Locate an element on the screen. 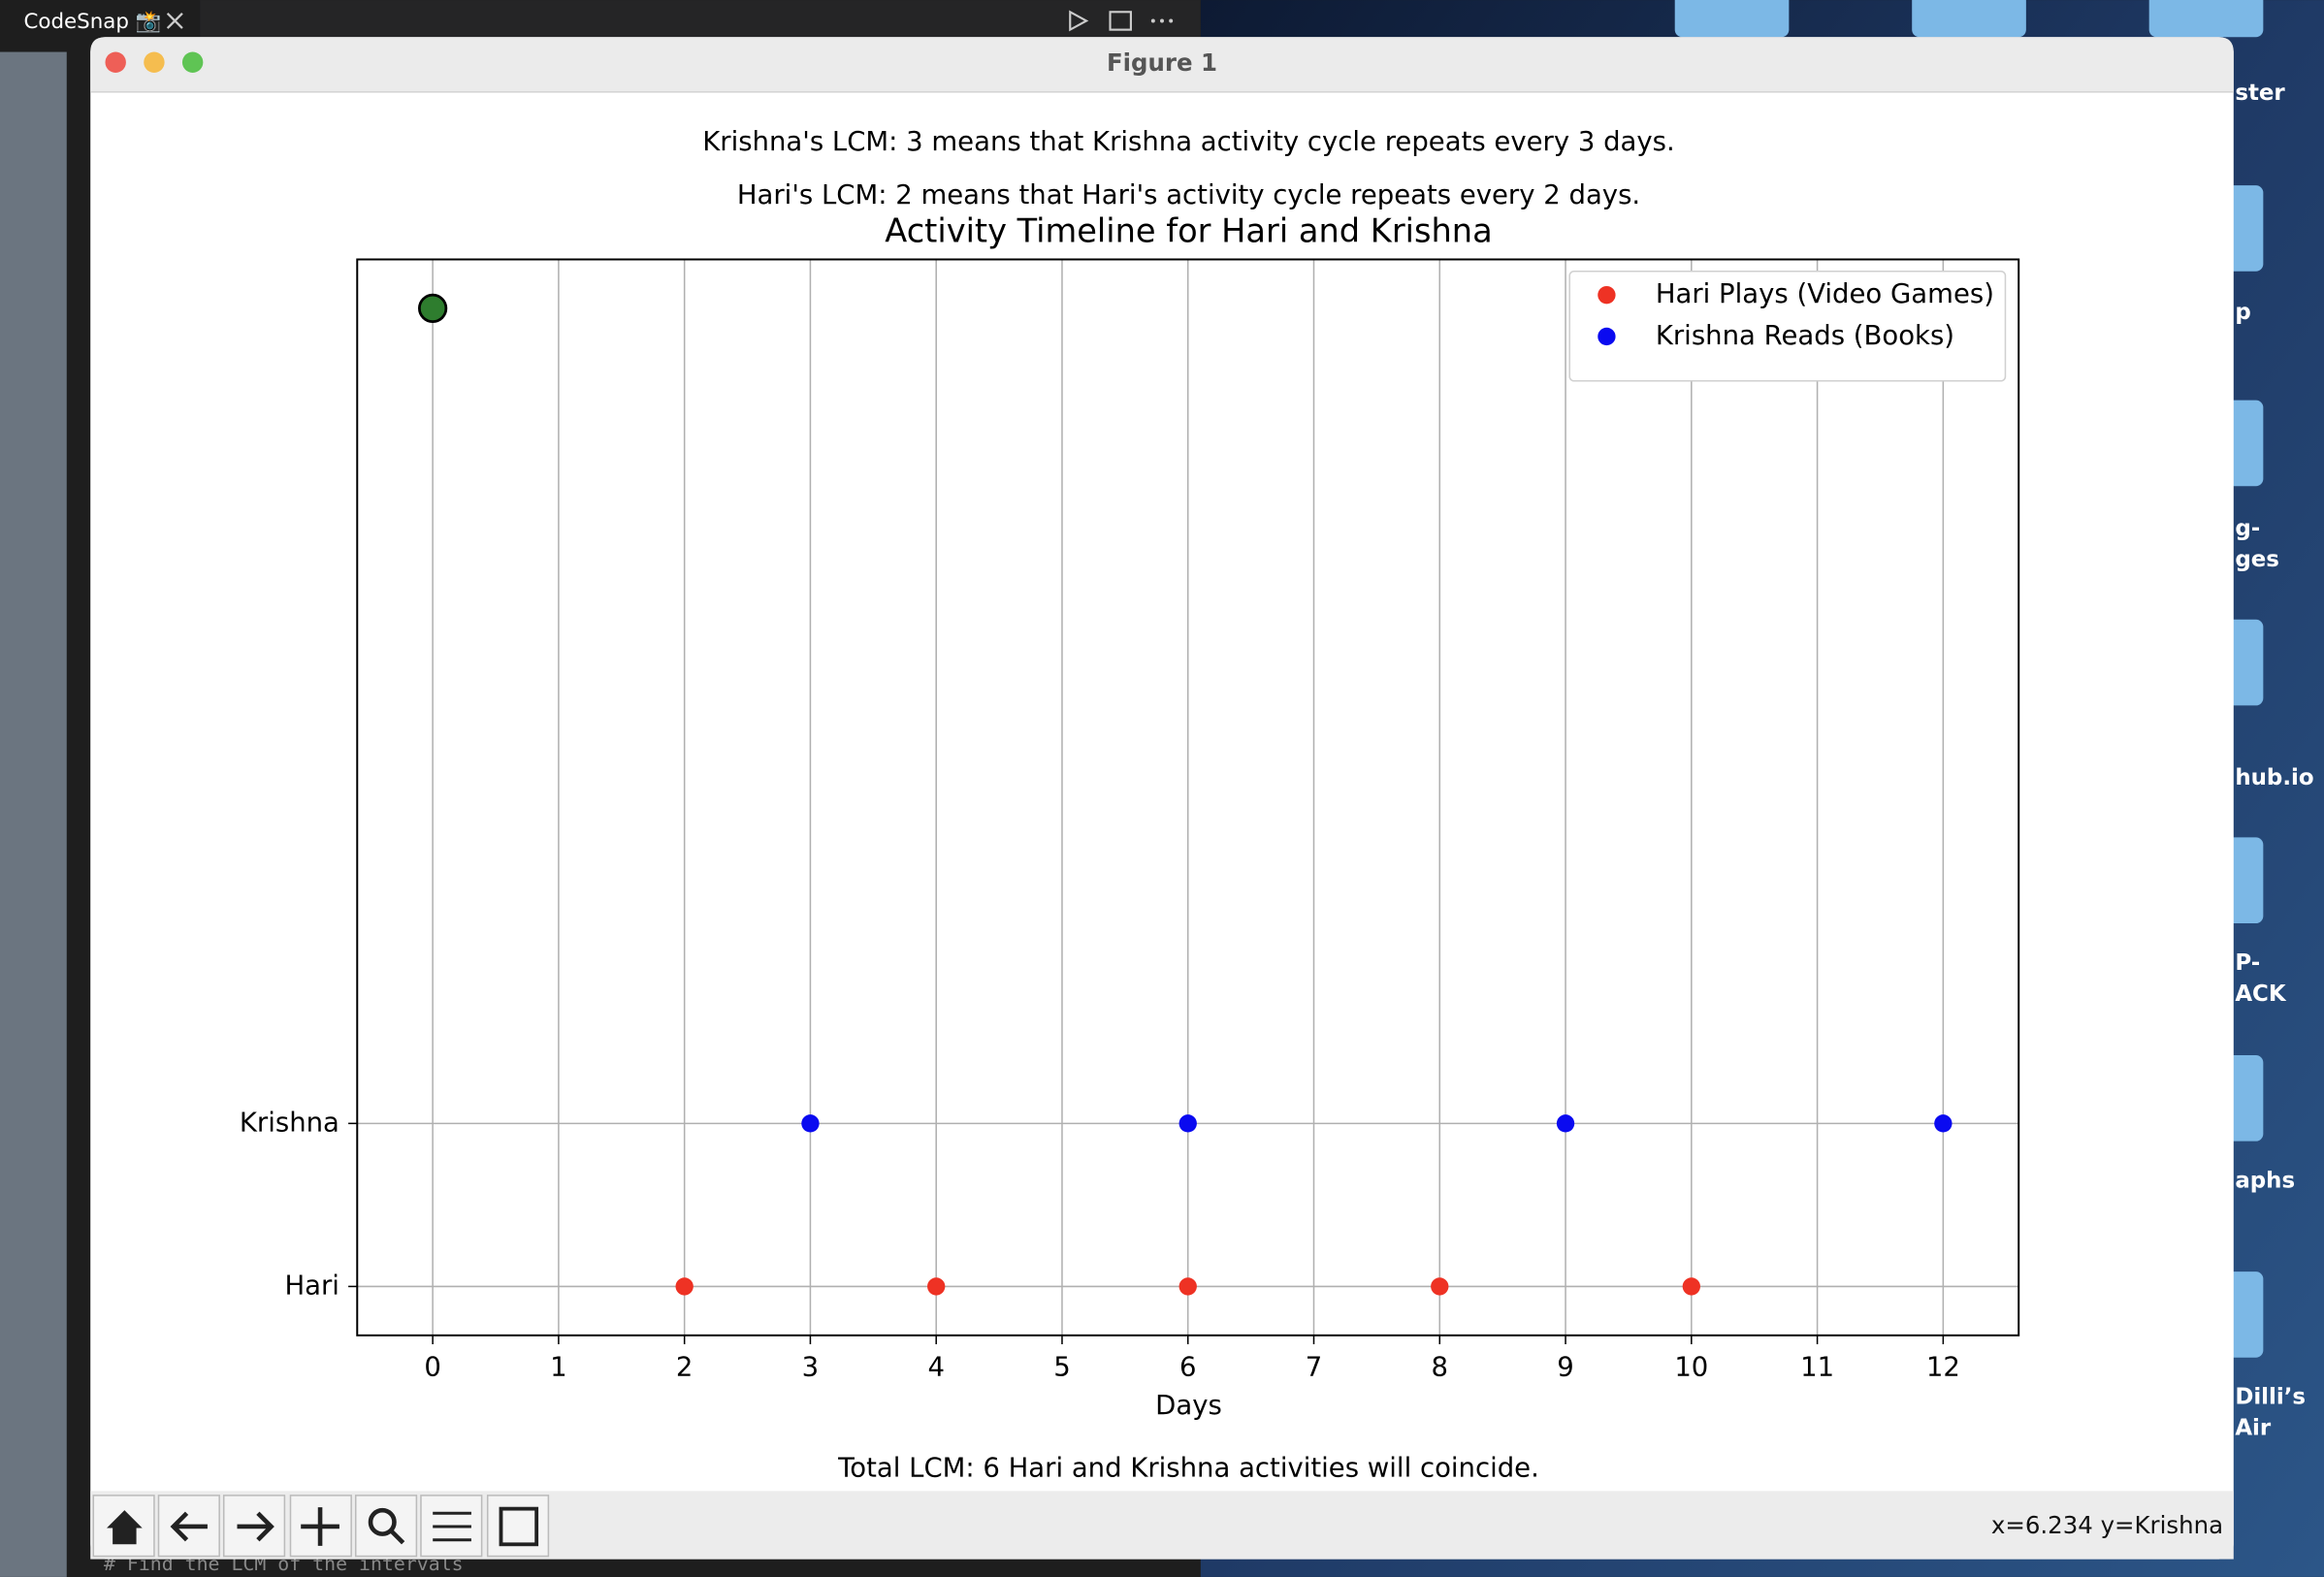  close-button is located at coordinates (115, 62).